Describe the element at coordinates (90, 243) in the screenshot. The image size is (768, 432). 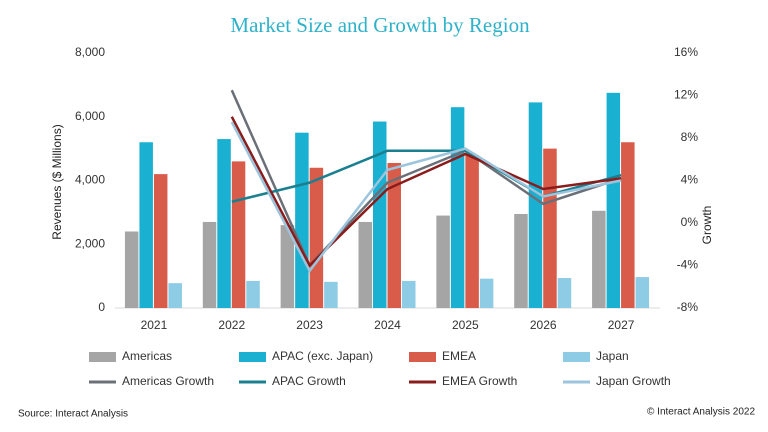
I see `y-tick-label: 2,000` at that location.